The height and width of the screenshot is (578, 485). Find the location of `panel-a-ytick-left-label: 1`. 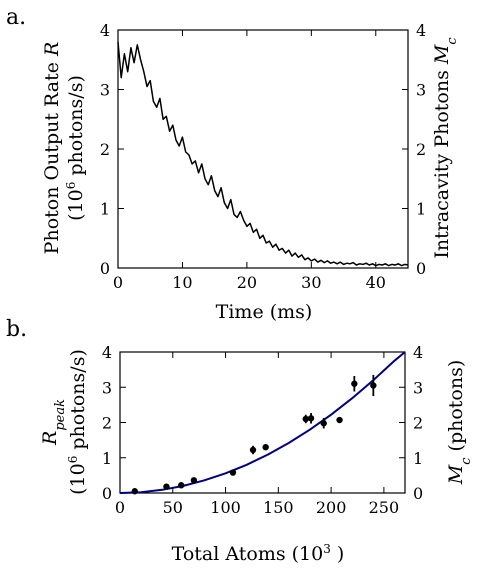

panel-a-ytick-left-label: 1 is located at coordinates (105, 209).